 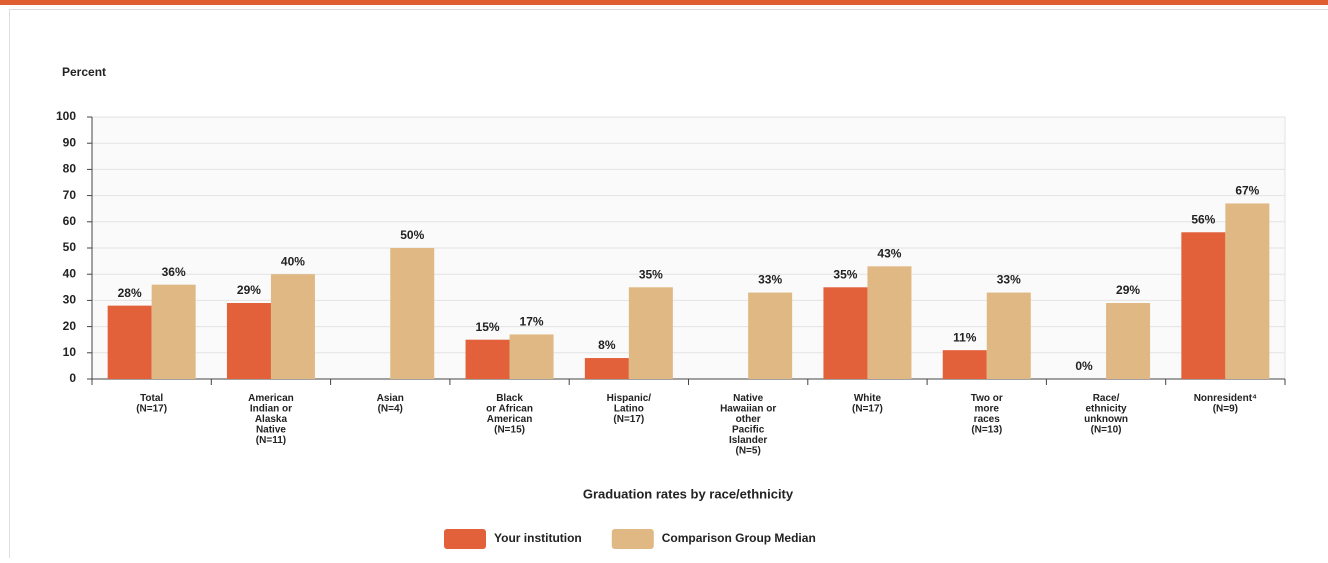 What do you see at coordinates (412, 235) in the screenshot?
I see `value-label: 50%` at bounding box center [412, 235].